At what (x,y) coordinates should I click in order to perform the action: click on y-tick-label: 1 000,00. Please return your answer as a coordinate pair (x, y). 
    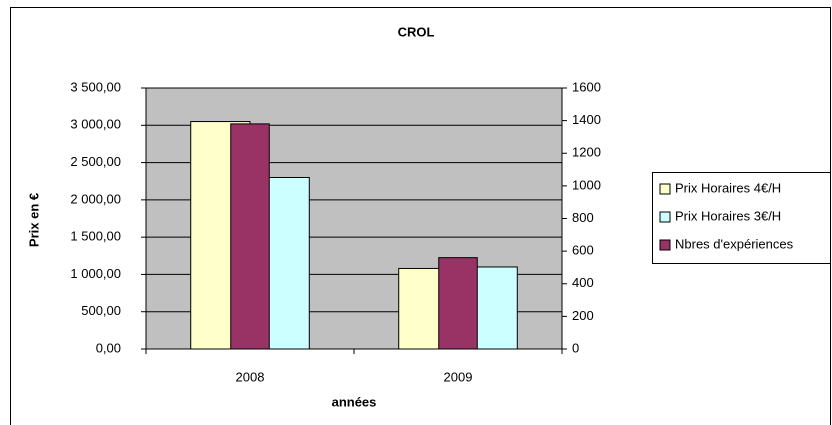
    Looking at the image, I should click on (95, 273).